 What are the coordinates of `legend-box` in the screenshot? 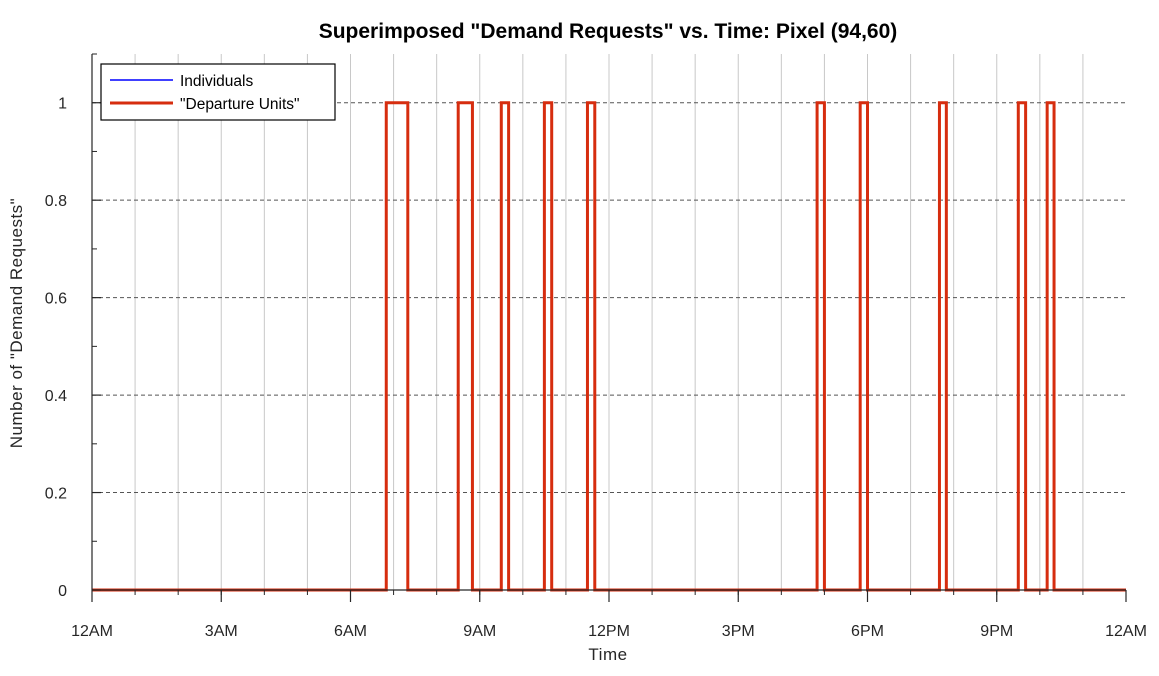 It's located at (218, 92).